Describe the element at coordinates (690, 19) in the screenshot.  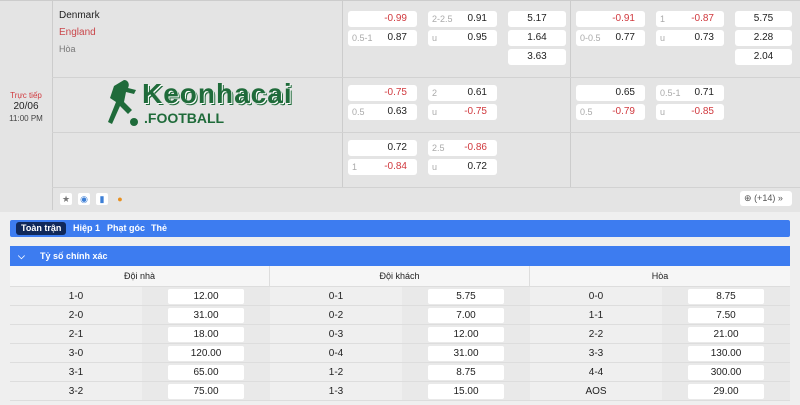
I see `fh-ou-over-odd: 1 -0.87` at that location.